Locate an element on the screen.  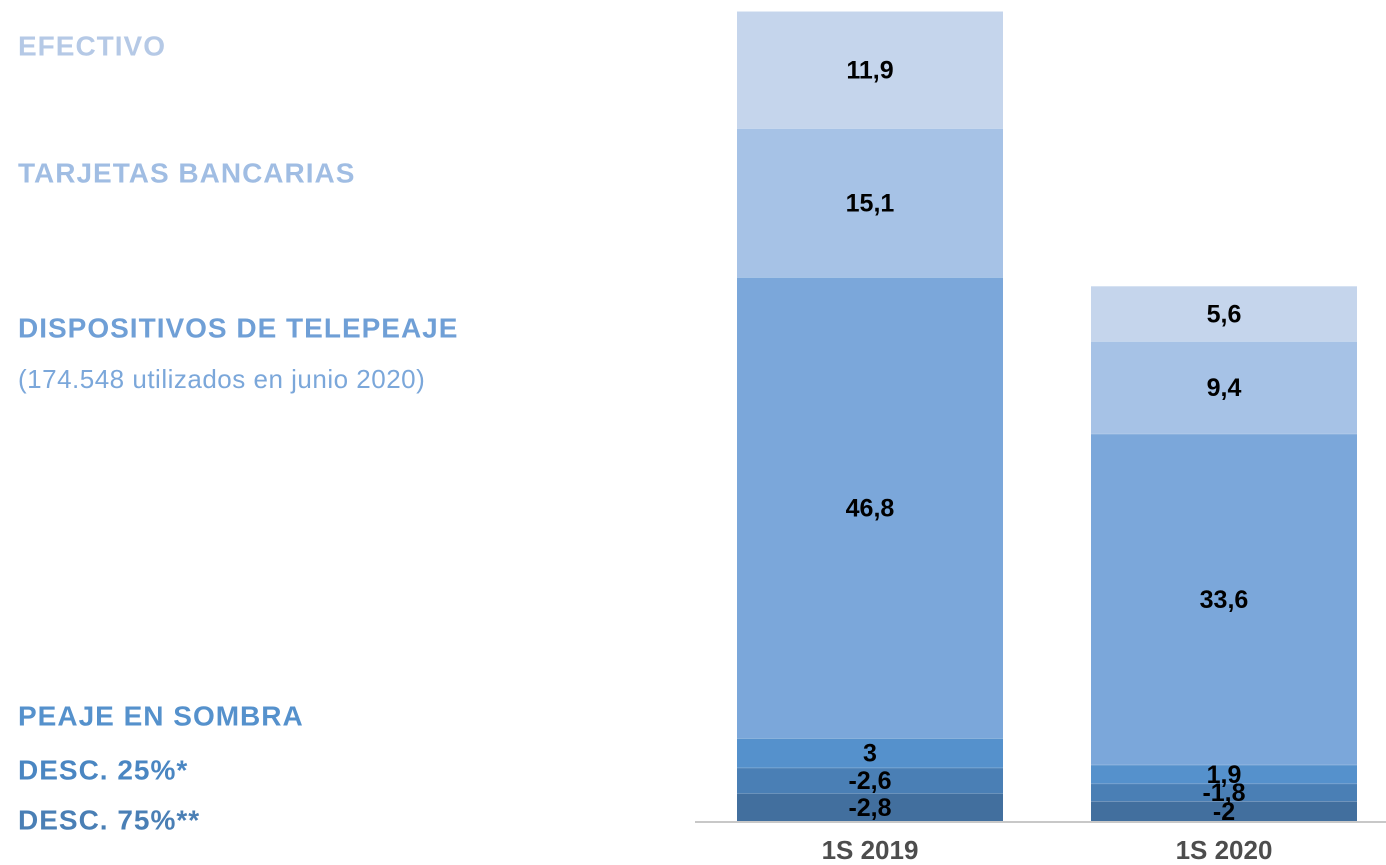
value-label: -1,8 is located at coordinates (1223, 793).